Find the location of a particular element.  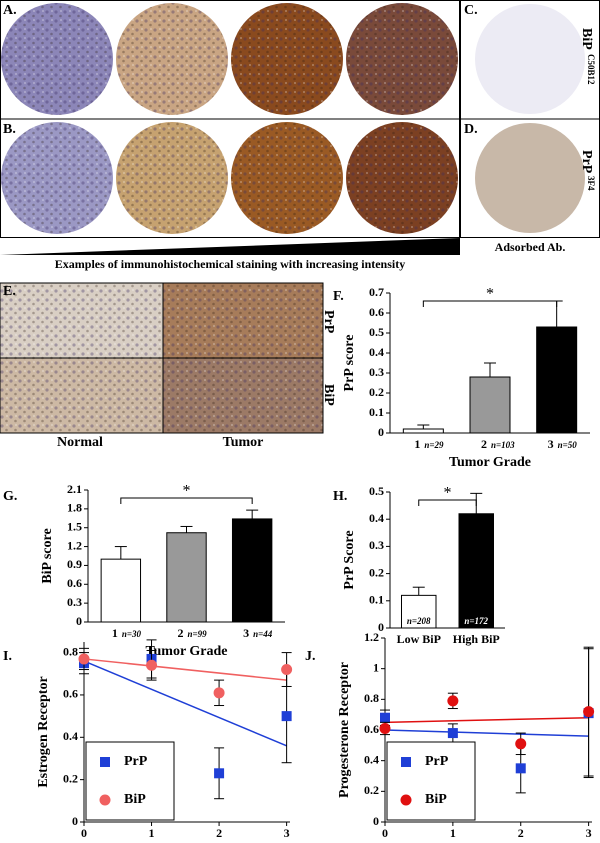

row-label: PrP is located at coordinates (328, 322).